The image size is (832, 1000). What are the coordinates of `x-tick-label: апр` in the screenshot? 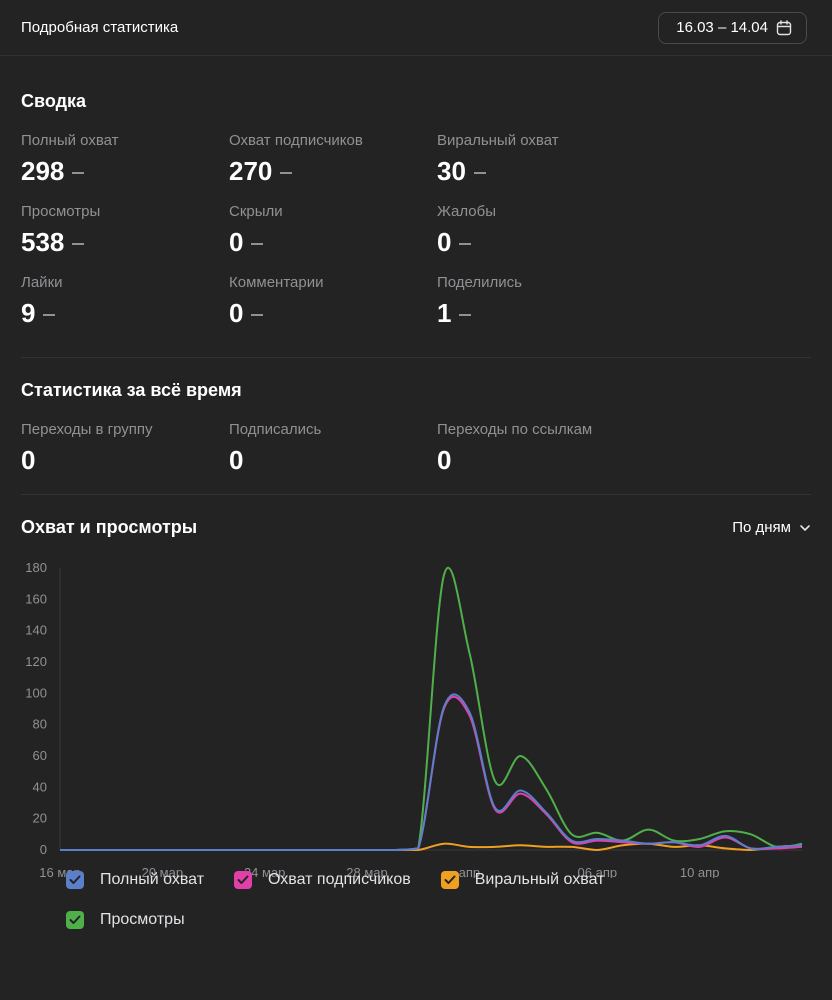 It's located at (470, 871).